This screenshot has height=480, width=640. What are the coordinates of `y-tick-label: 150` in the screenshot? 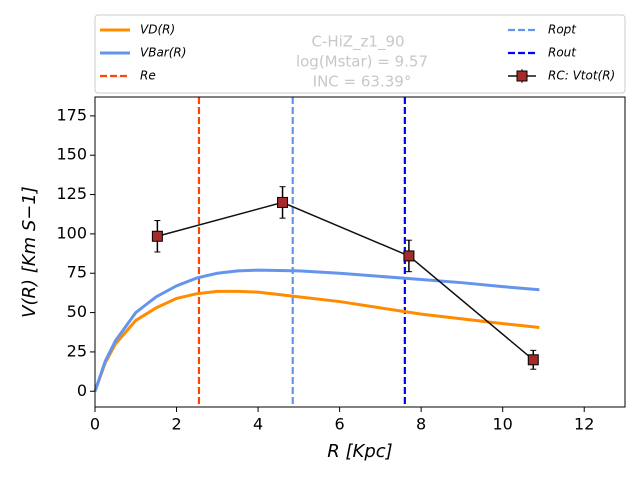 It's located at (71, 154).